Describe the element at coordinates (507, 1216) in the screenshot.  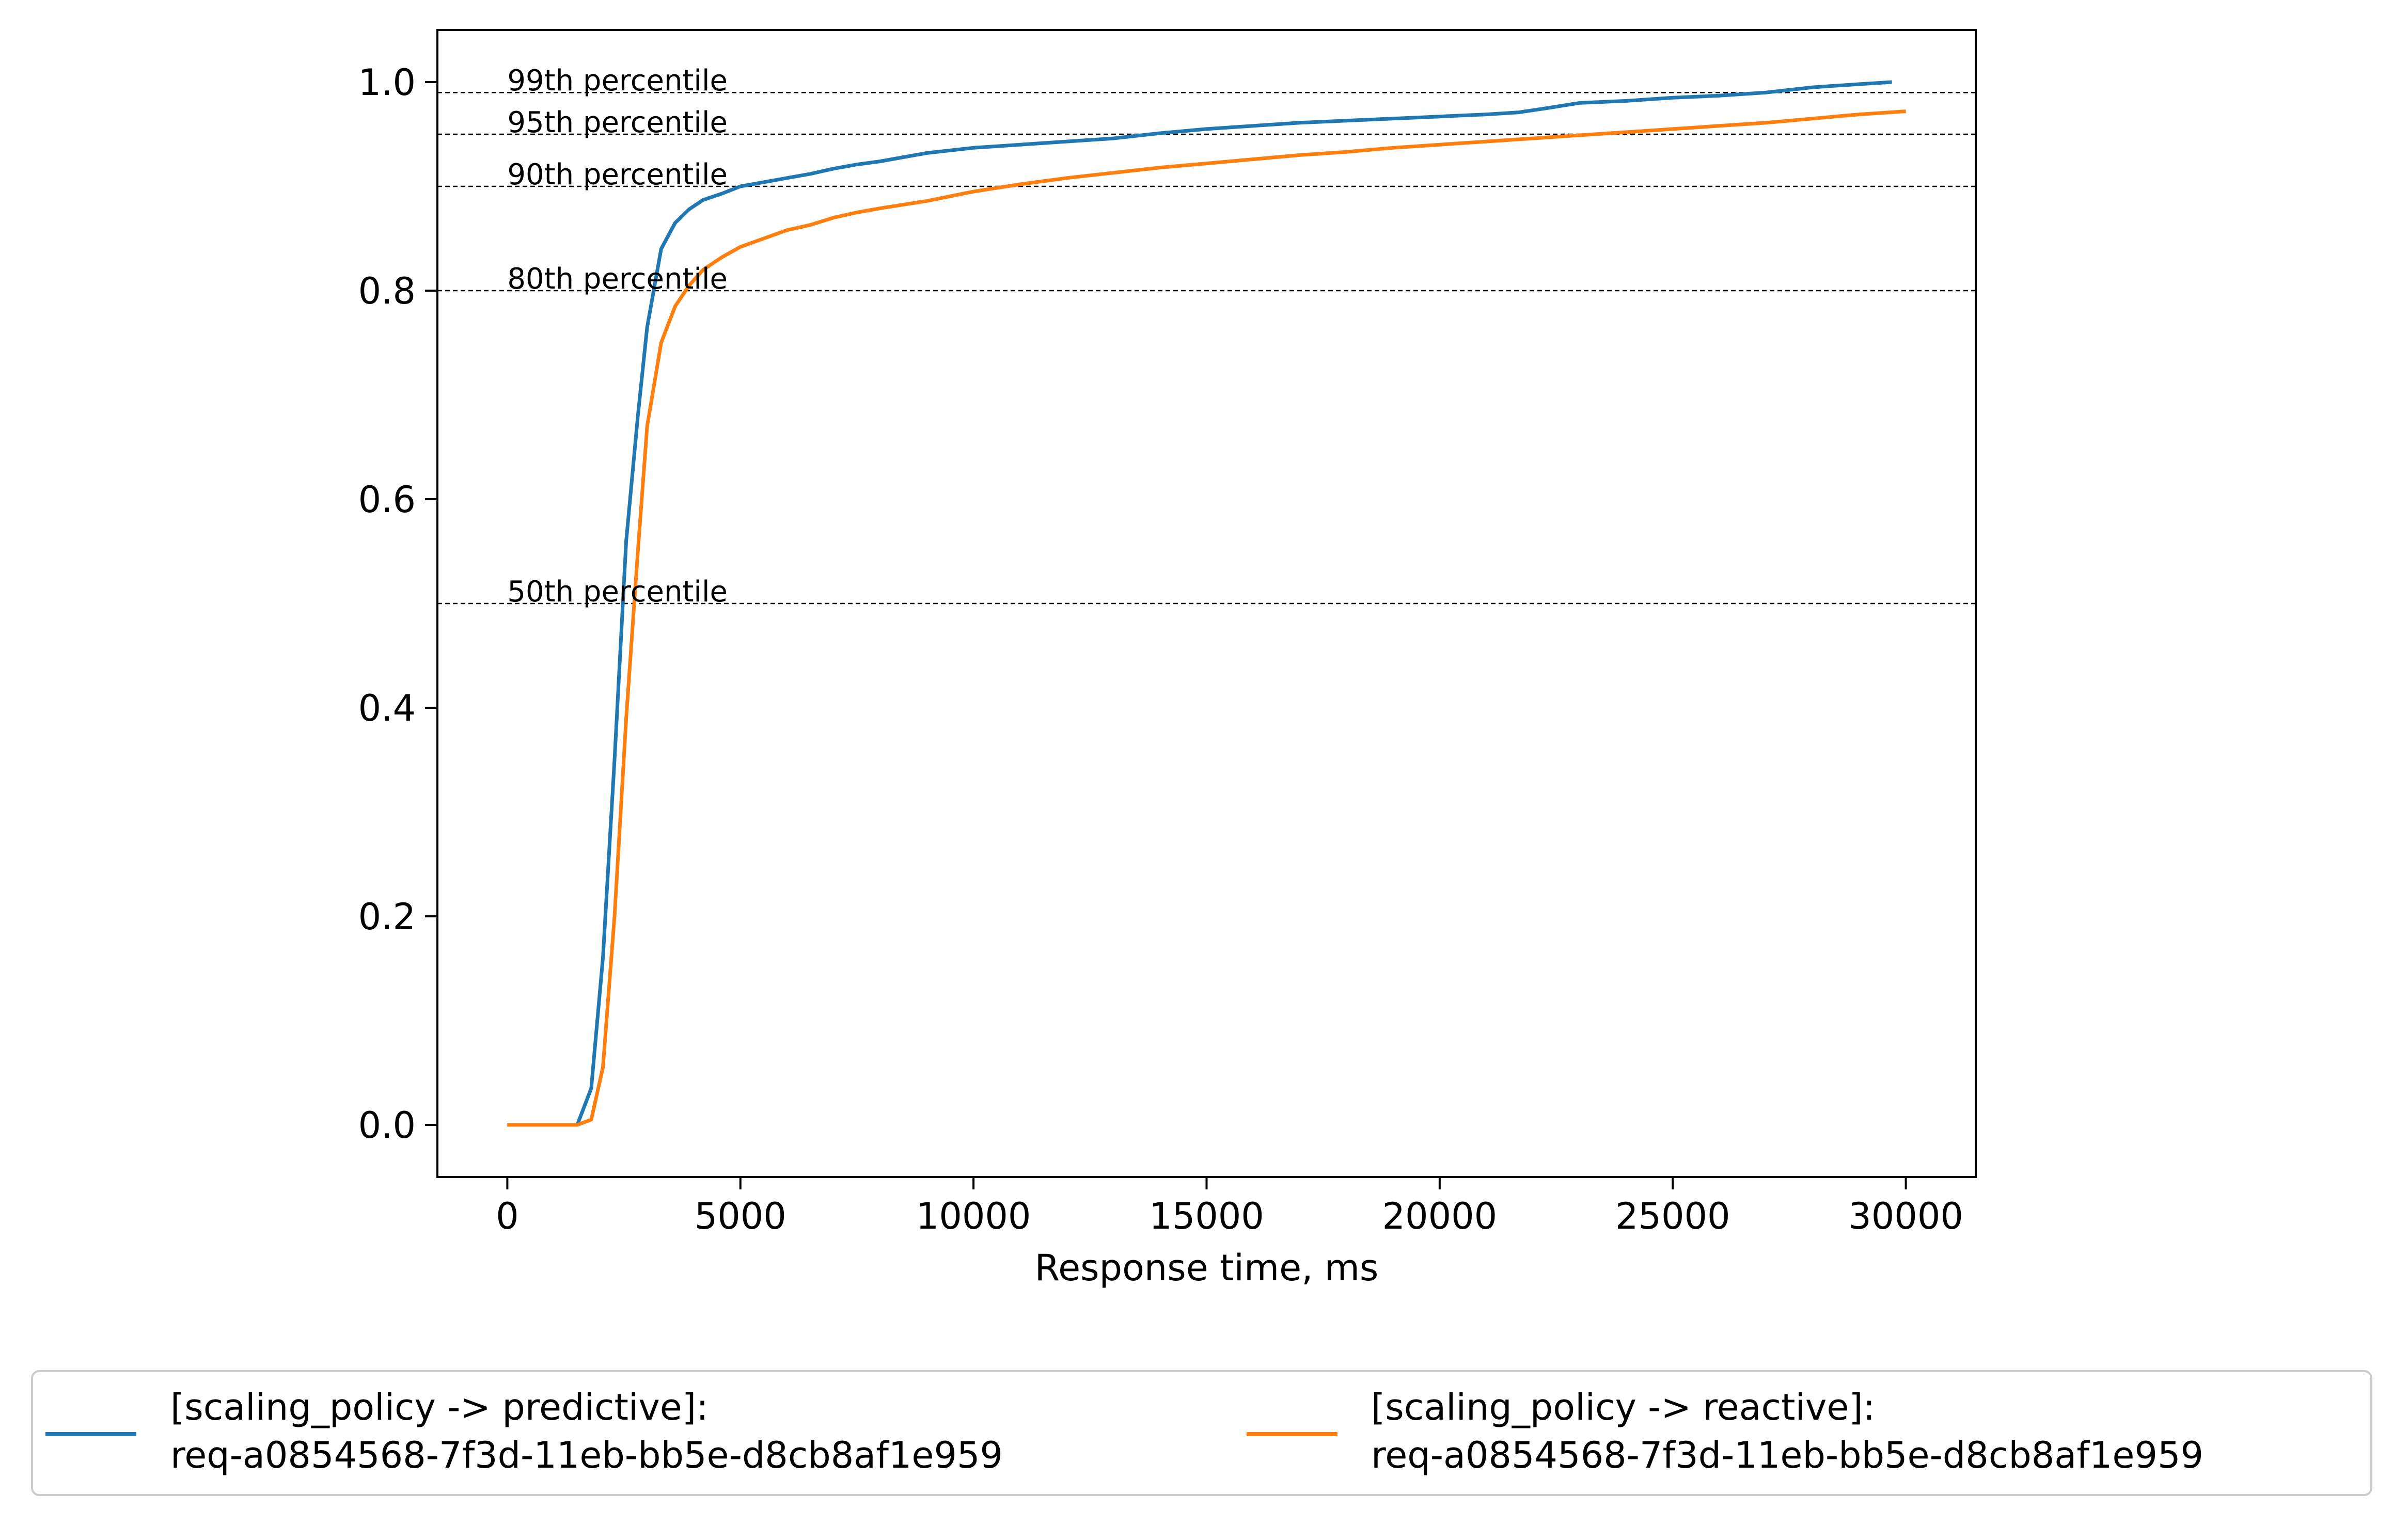
I see `x-tick-label: 0` at that location.